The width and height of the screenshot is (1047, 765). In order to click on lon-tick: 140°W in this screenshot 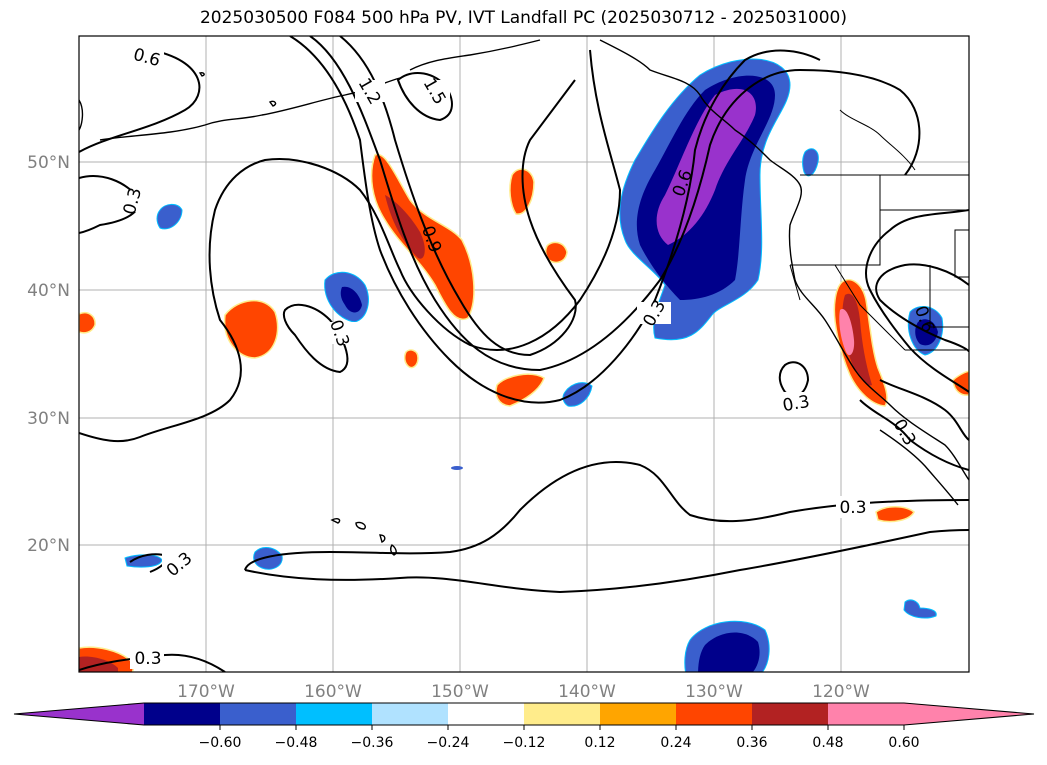, I will do `click(587, 692)`.